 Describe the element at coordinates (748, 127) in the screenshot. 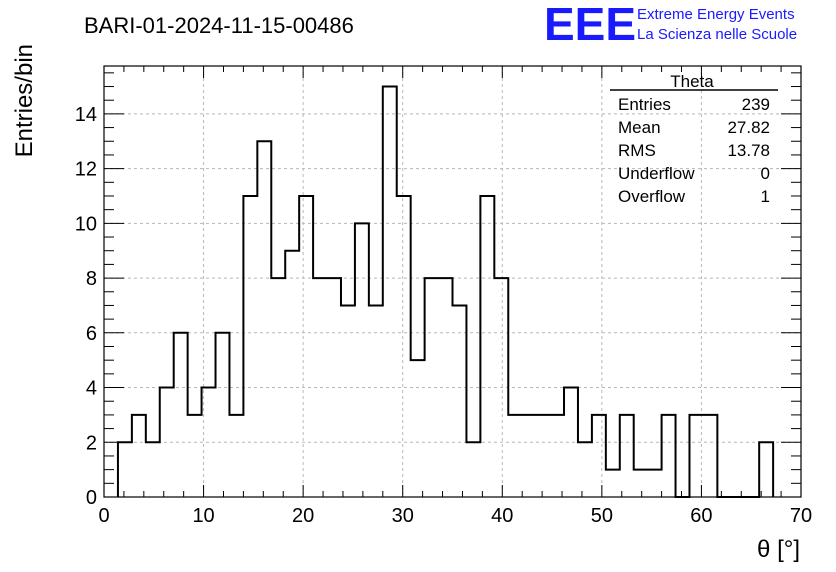

I see `stats-value-mean: 27.82` at that location.